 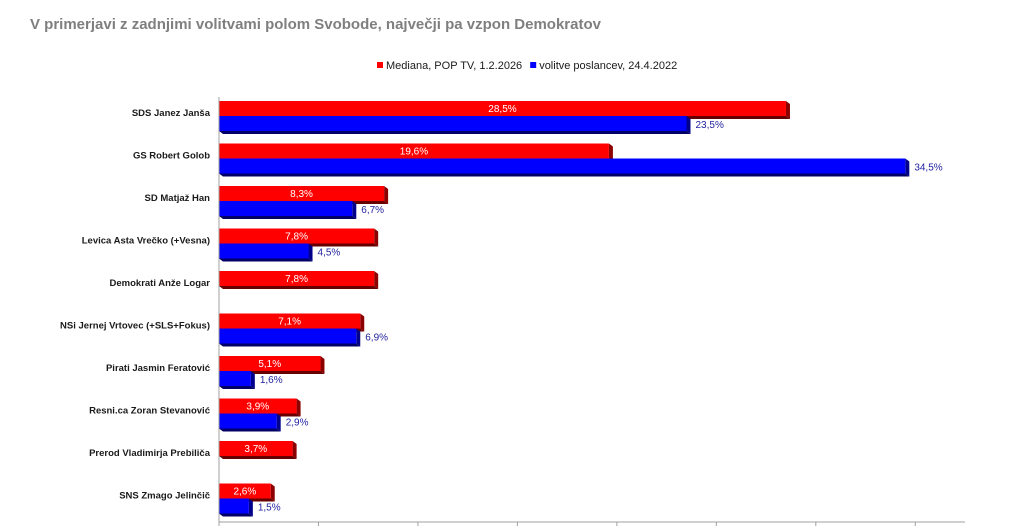 I want to click on value-label-0-2: 8,3%, so click(x=301, y=194).